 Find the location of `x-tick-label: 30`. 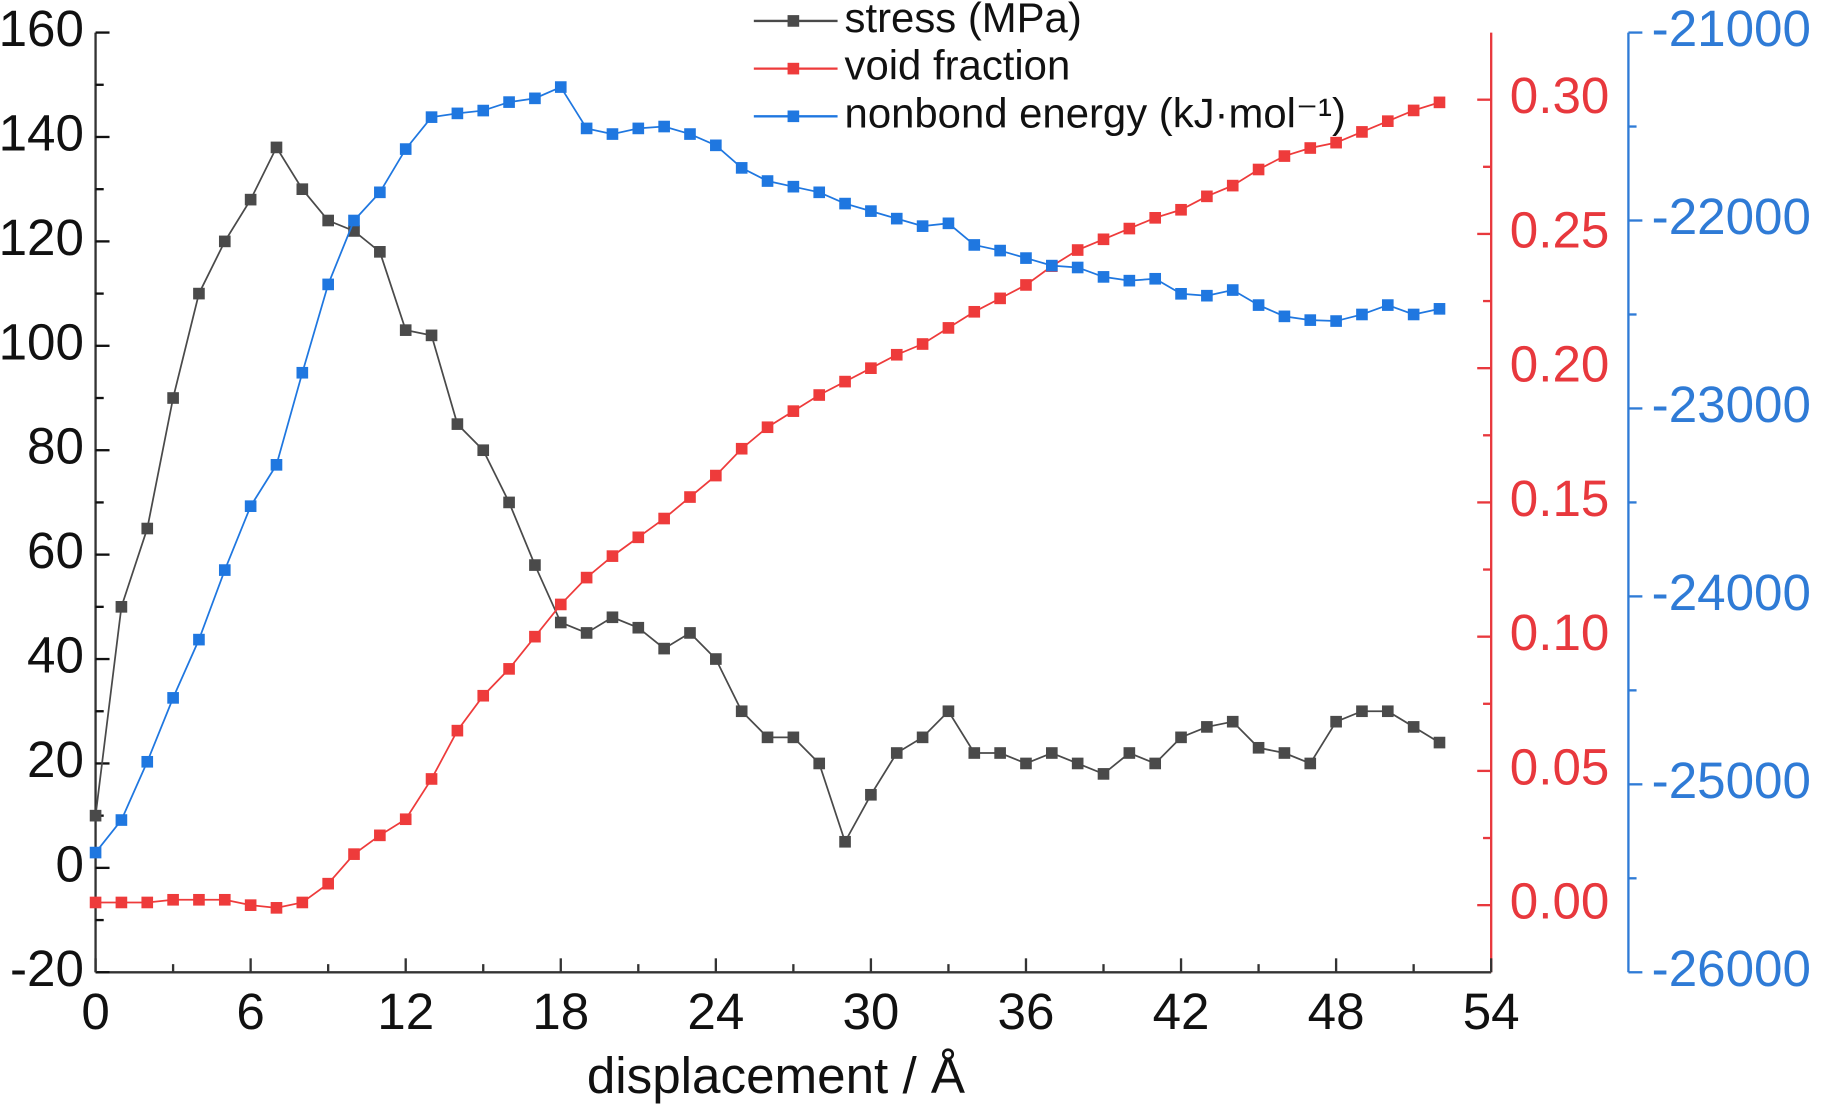

x-tick-label: 30 is located at coordinates (870, 1011).